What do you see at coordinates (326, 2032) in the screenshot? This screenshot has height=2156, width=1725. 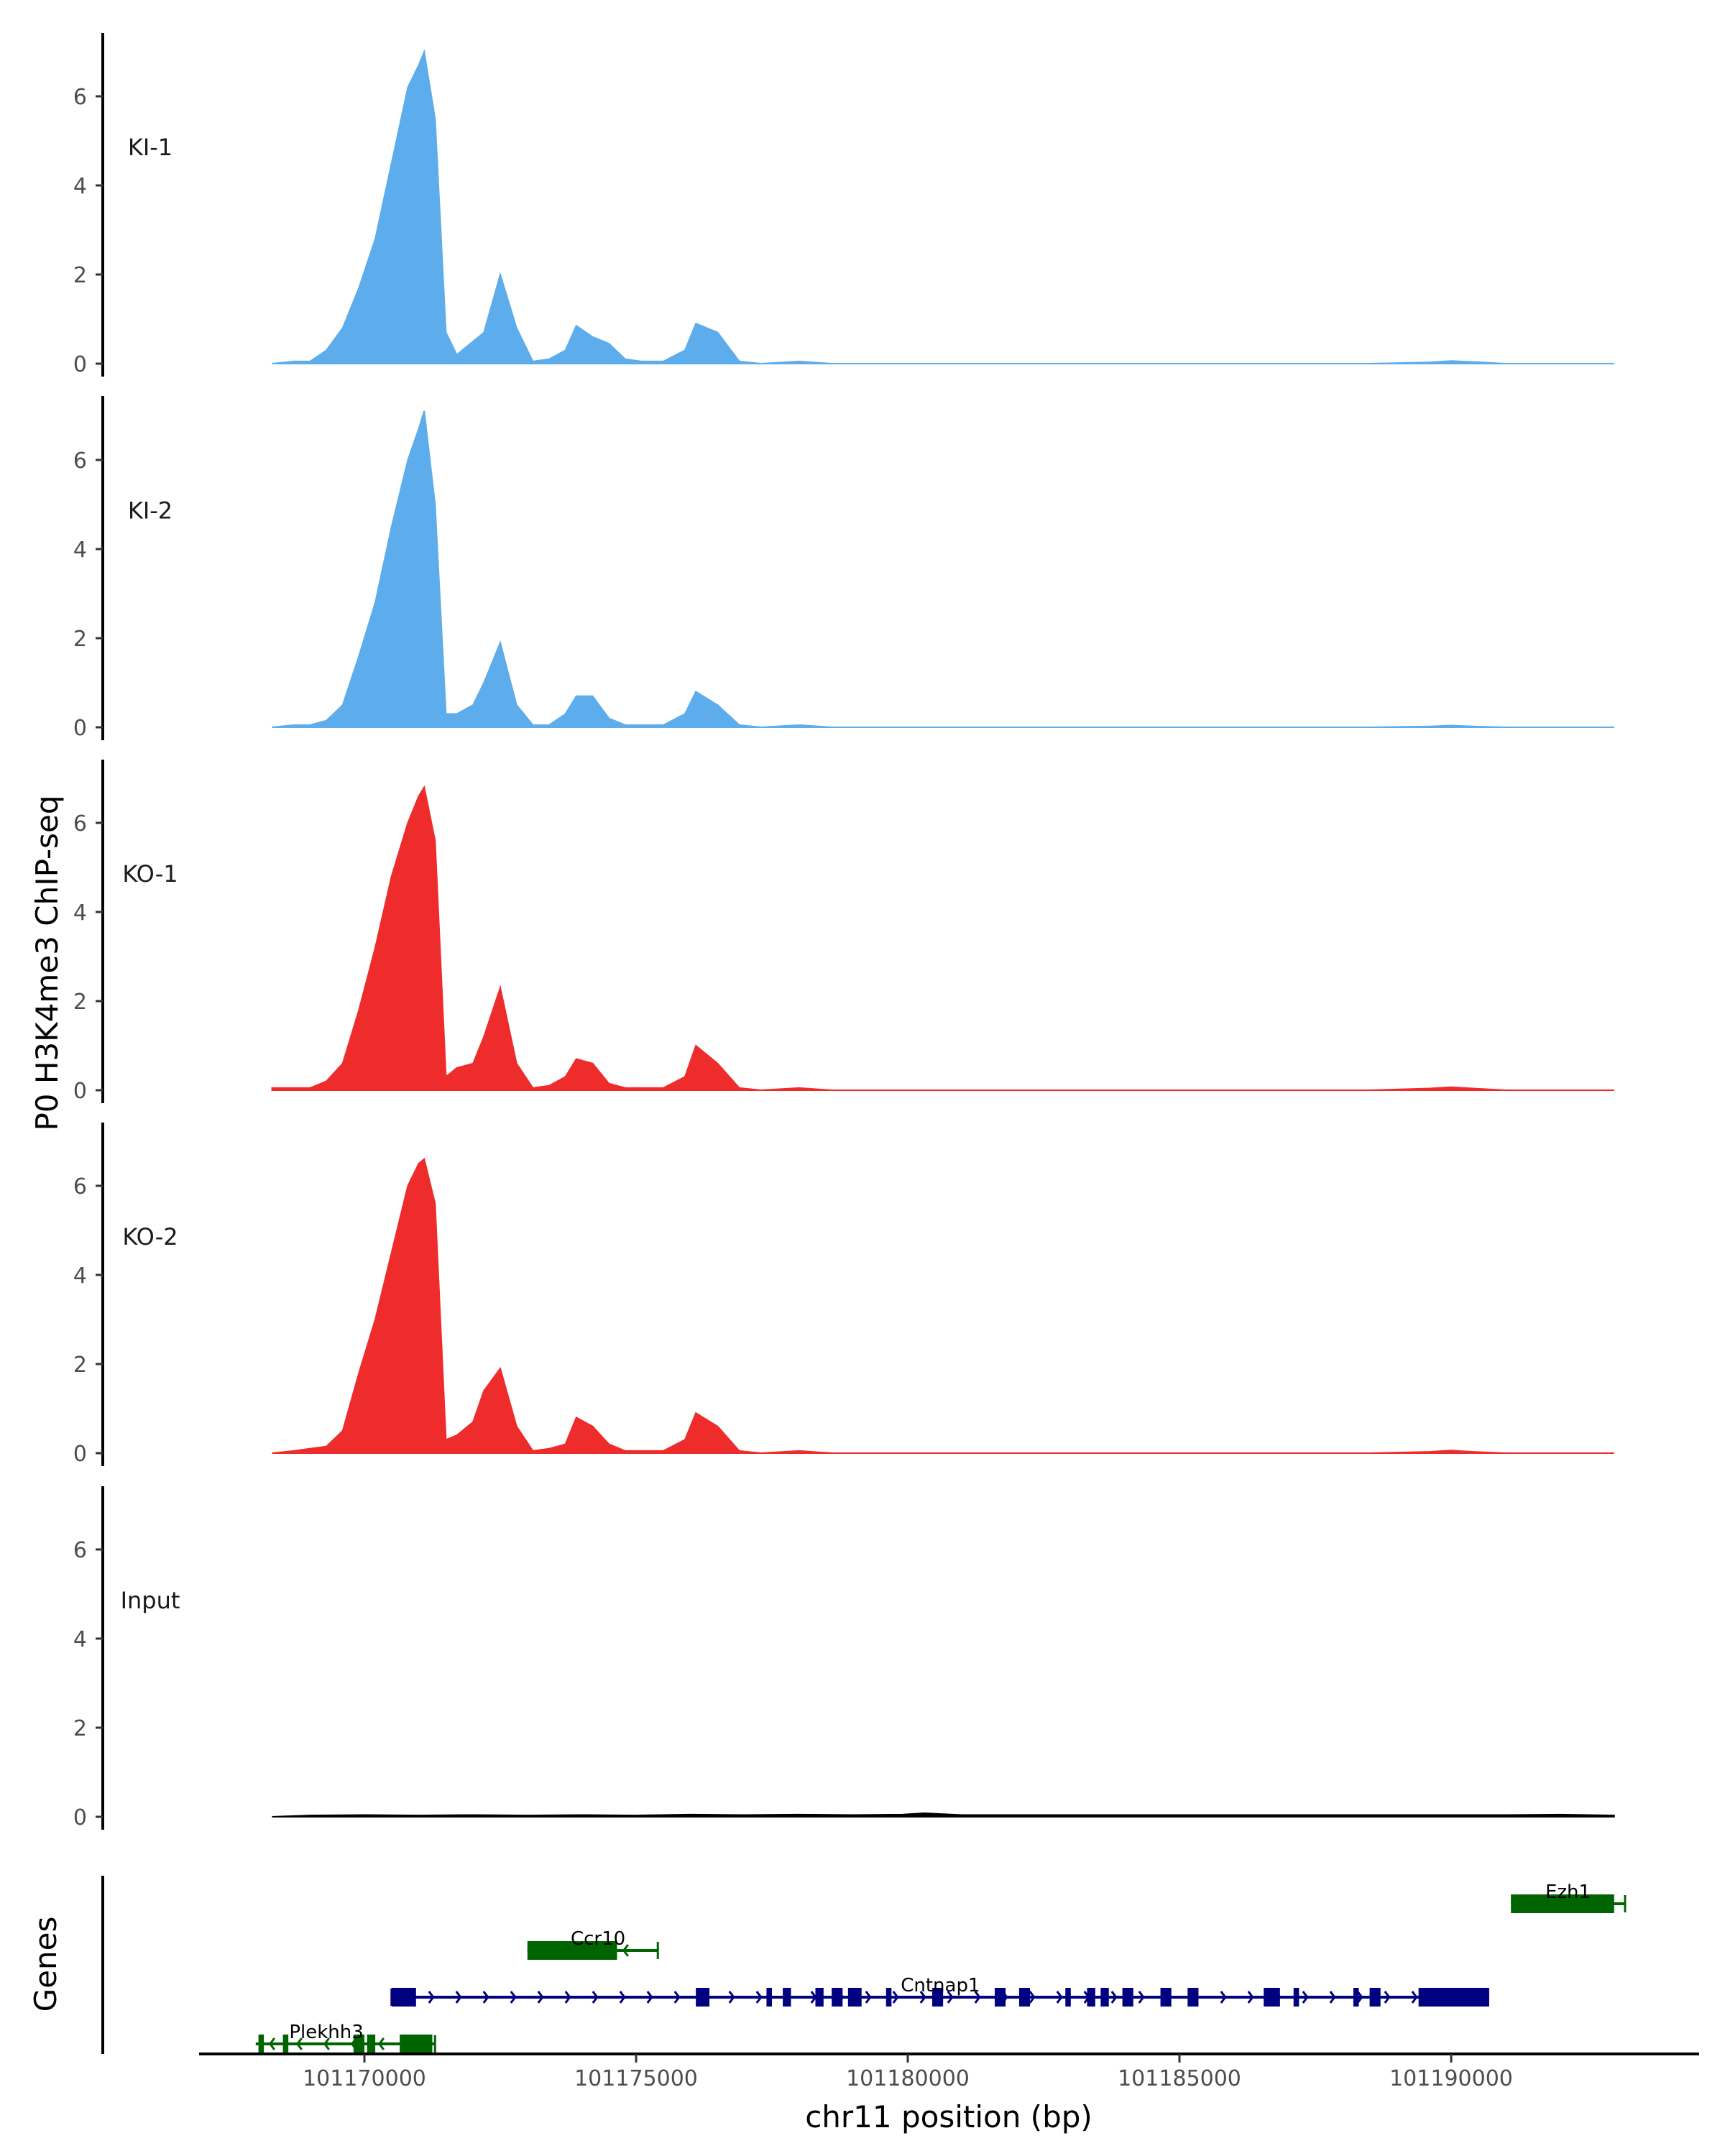 I see `gene-name-label: Plekhh3` at bounding box center [326, 2032].